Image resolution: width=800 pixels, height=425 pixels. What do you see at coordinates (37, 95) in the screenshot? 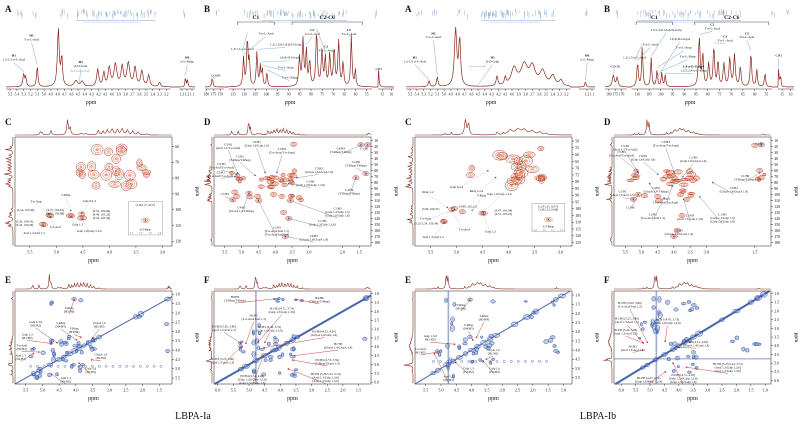
I see `svg-text: 5.1` at bounding box center [37, 95].